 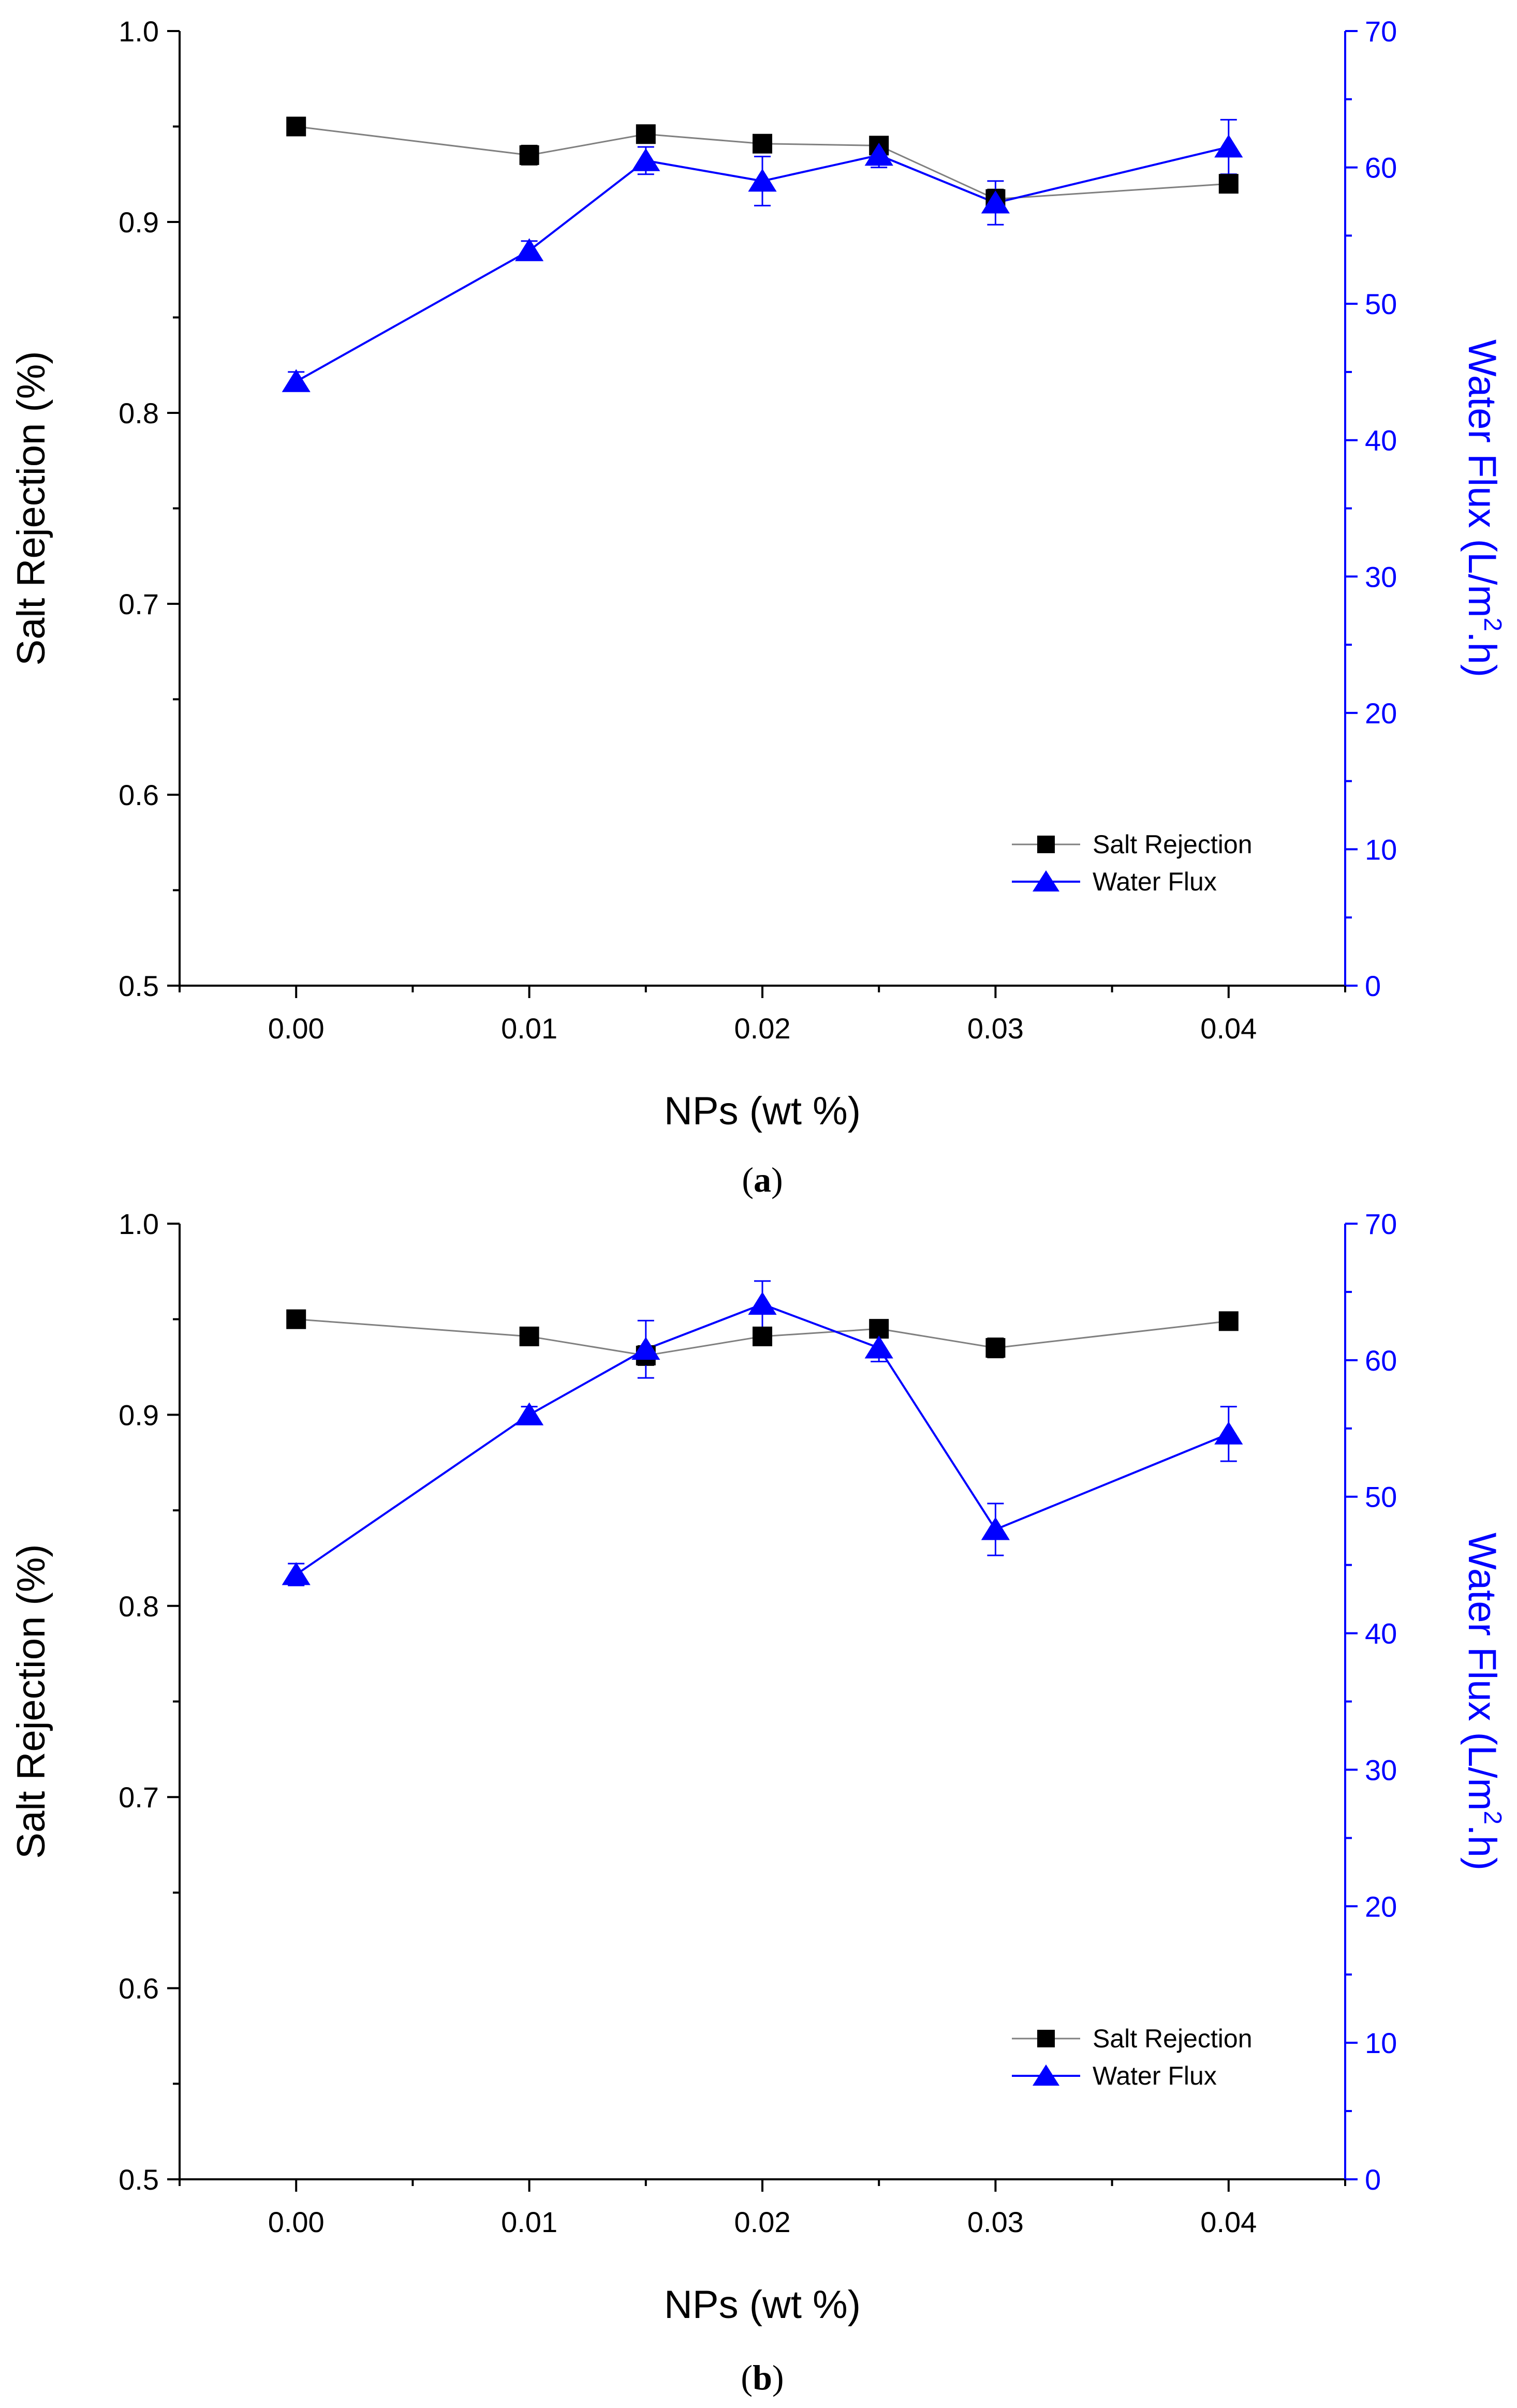 I want to click on panel-caption: (b), so click(x=762, y=2377).